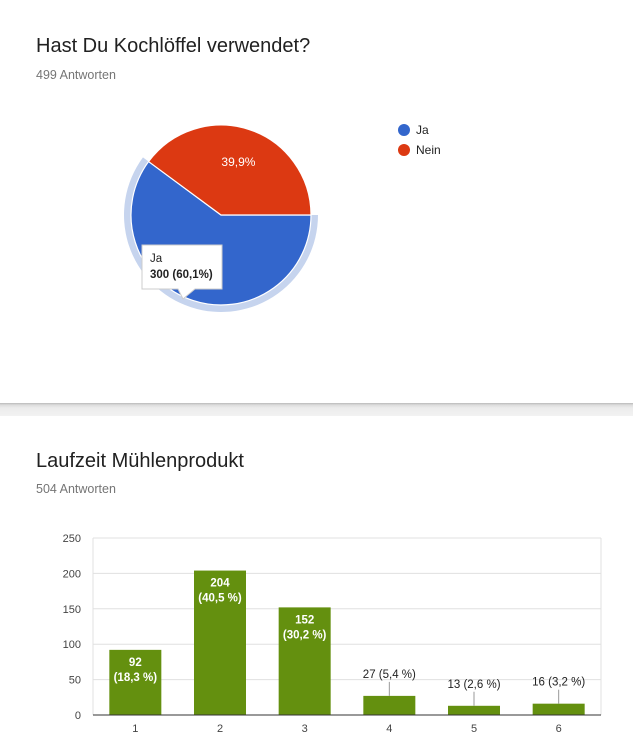 The height and width of the screenshot is (749, 633). I want to click on pie-tooltip-label: Ja, so click(156, 259).